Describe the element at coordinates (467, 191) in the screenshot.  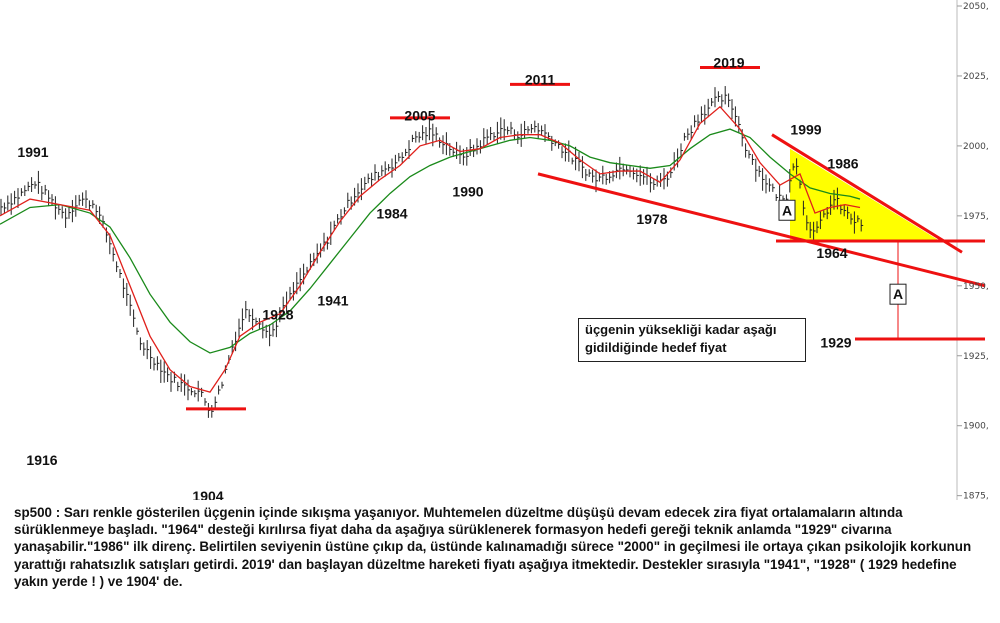
I see `level-label: 1990` at that location.